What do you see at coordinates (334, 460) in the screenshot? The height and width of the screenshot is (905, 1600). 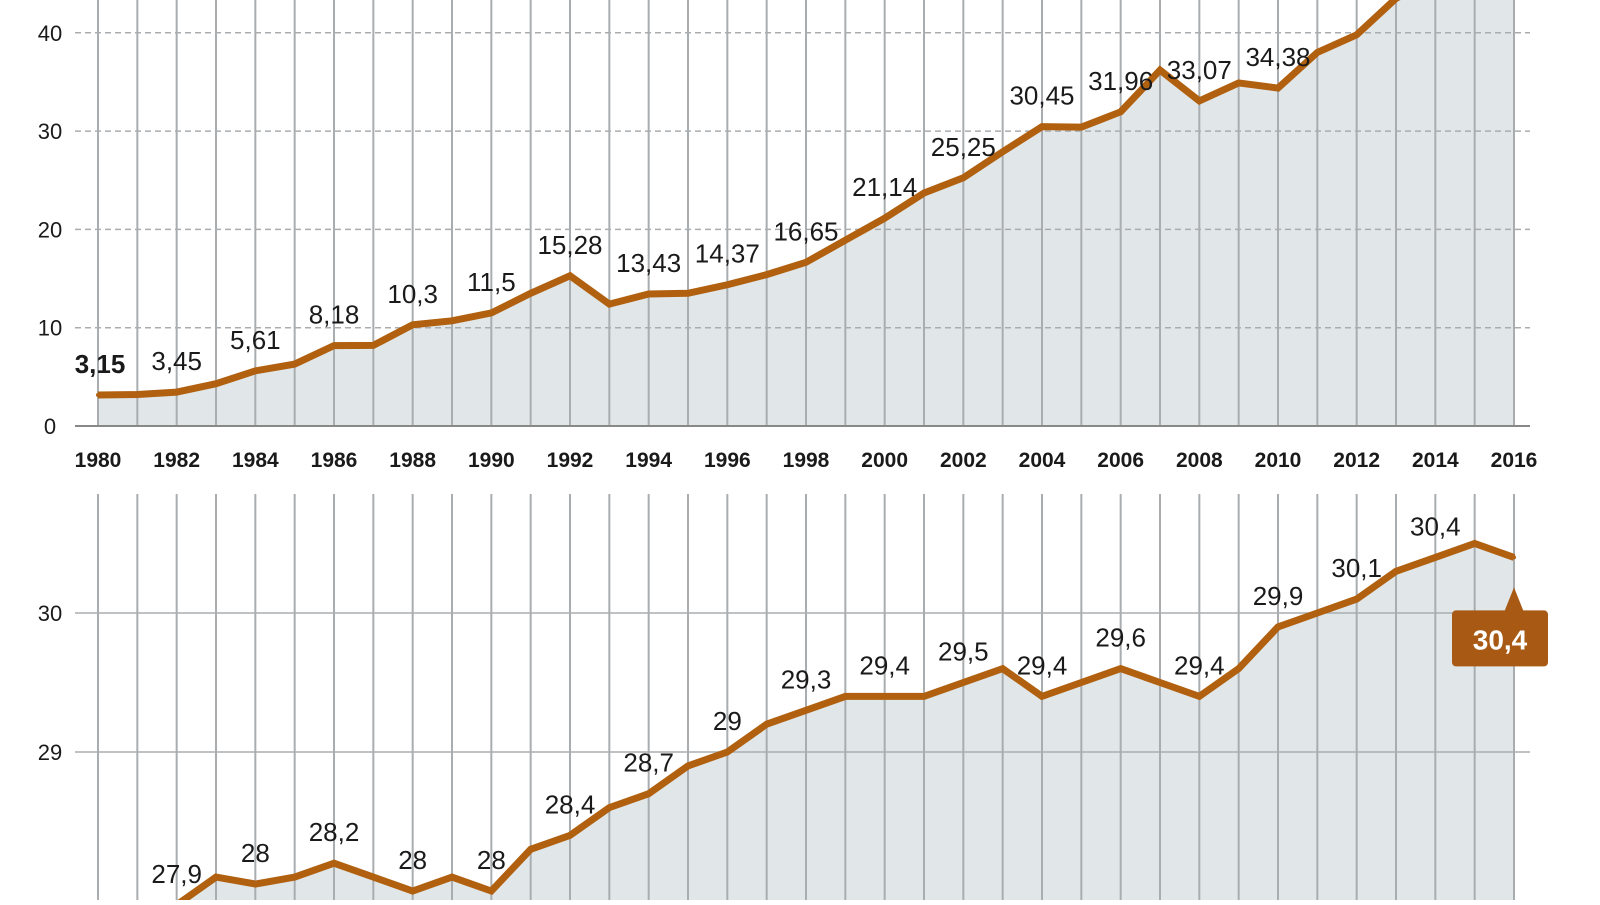 I see `x-tick-label: 1986` at bounding box center [334, 460].